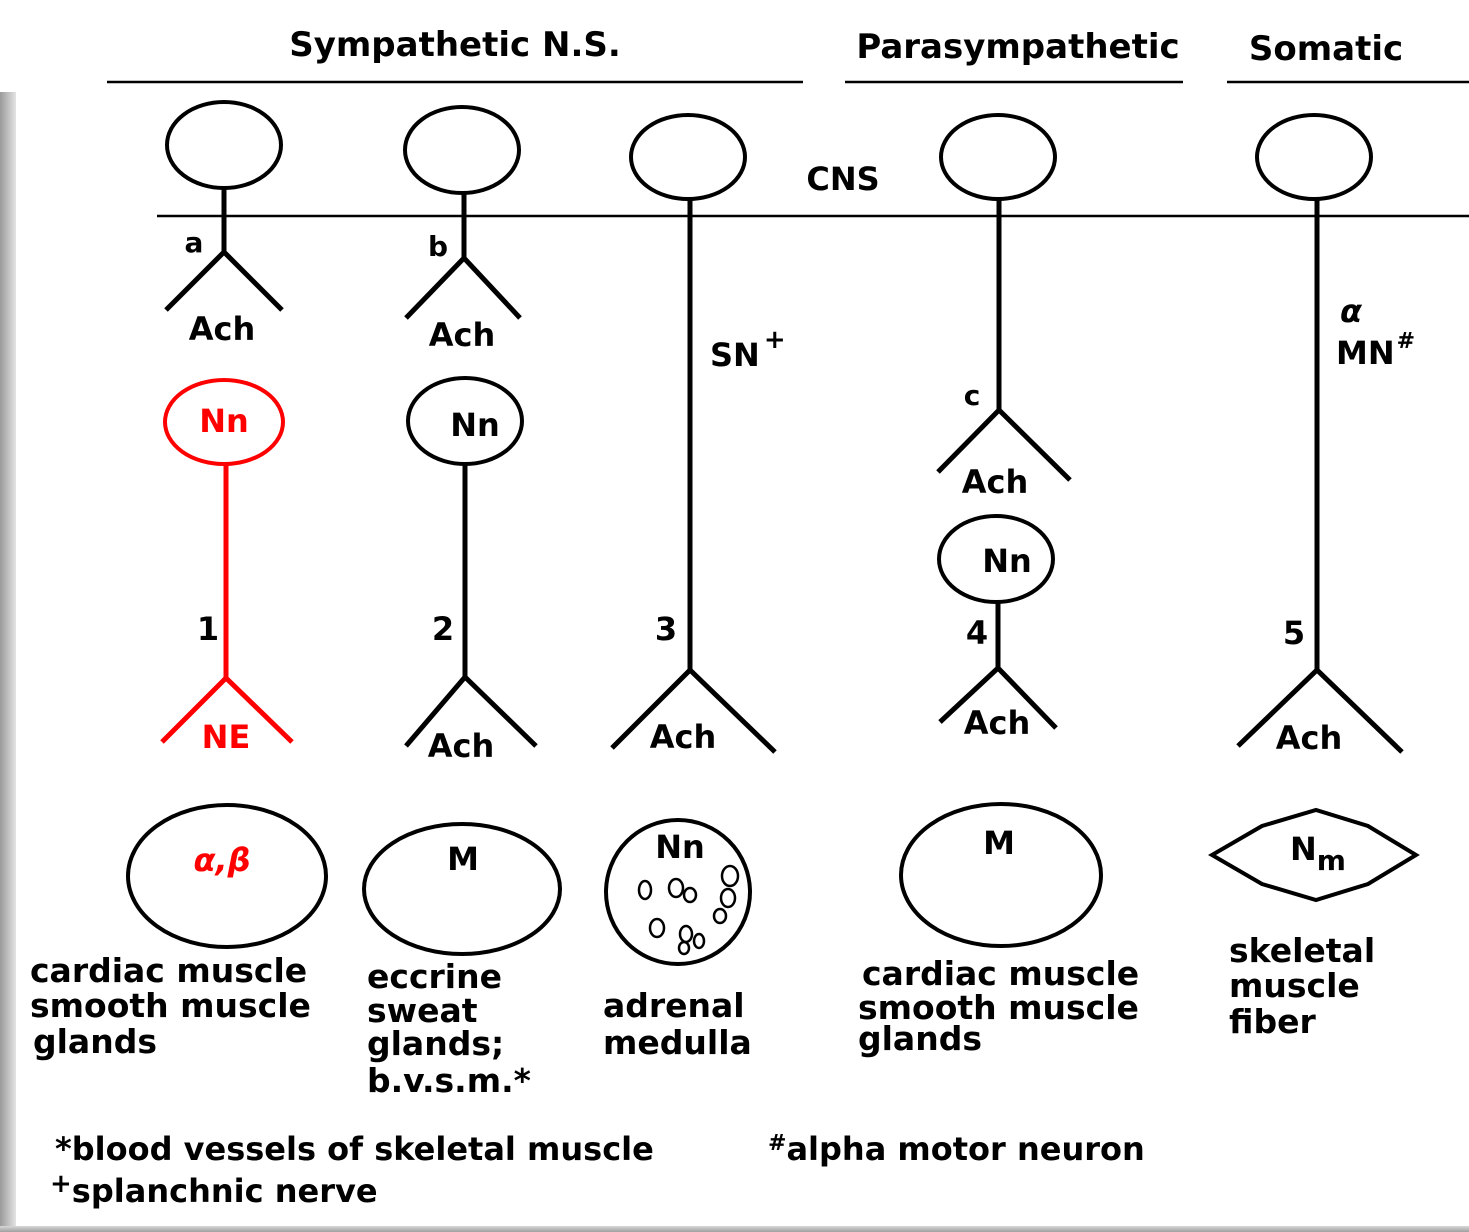 The height and width of the screenshot is (1232, 1469). What do you see at coordinates (748, 349) in the screenshot?
I see `nerve-label-3: SN +` at bounding box center [748, 349].